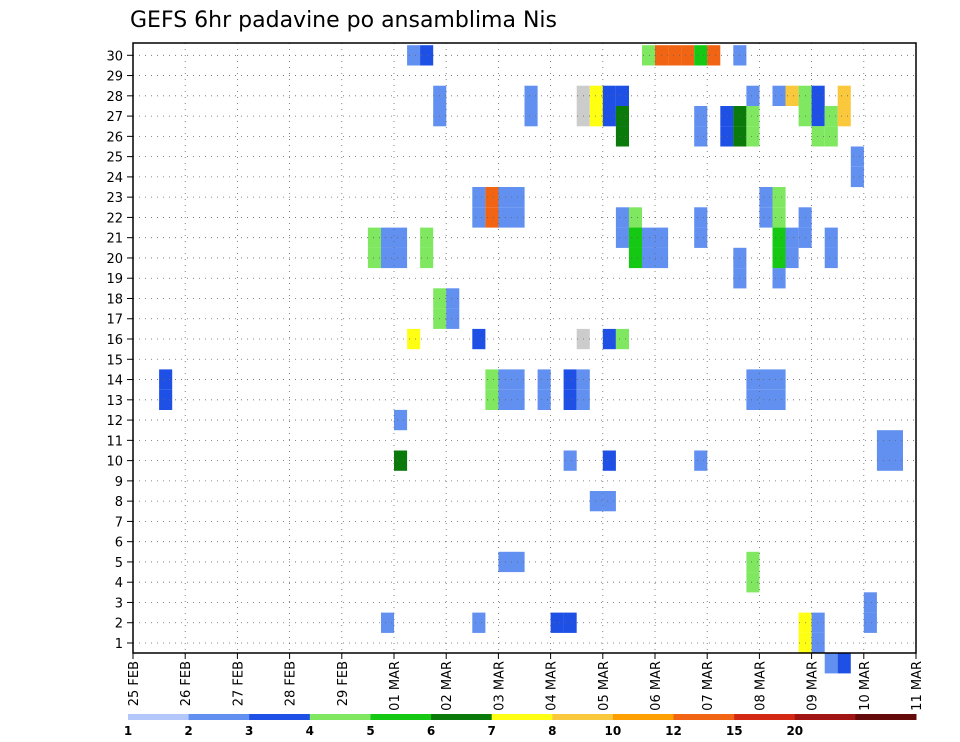 This screenshot has height=742, width=960. I want to click on colorbar-label: 2, so click(188, 731).